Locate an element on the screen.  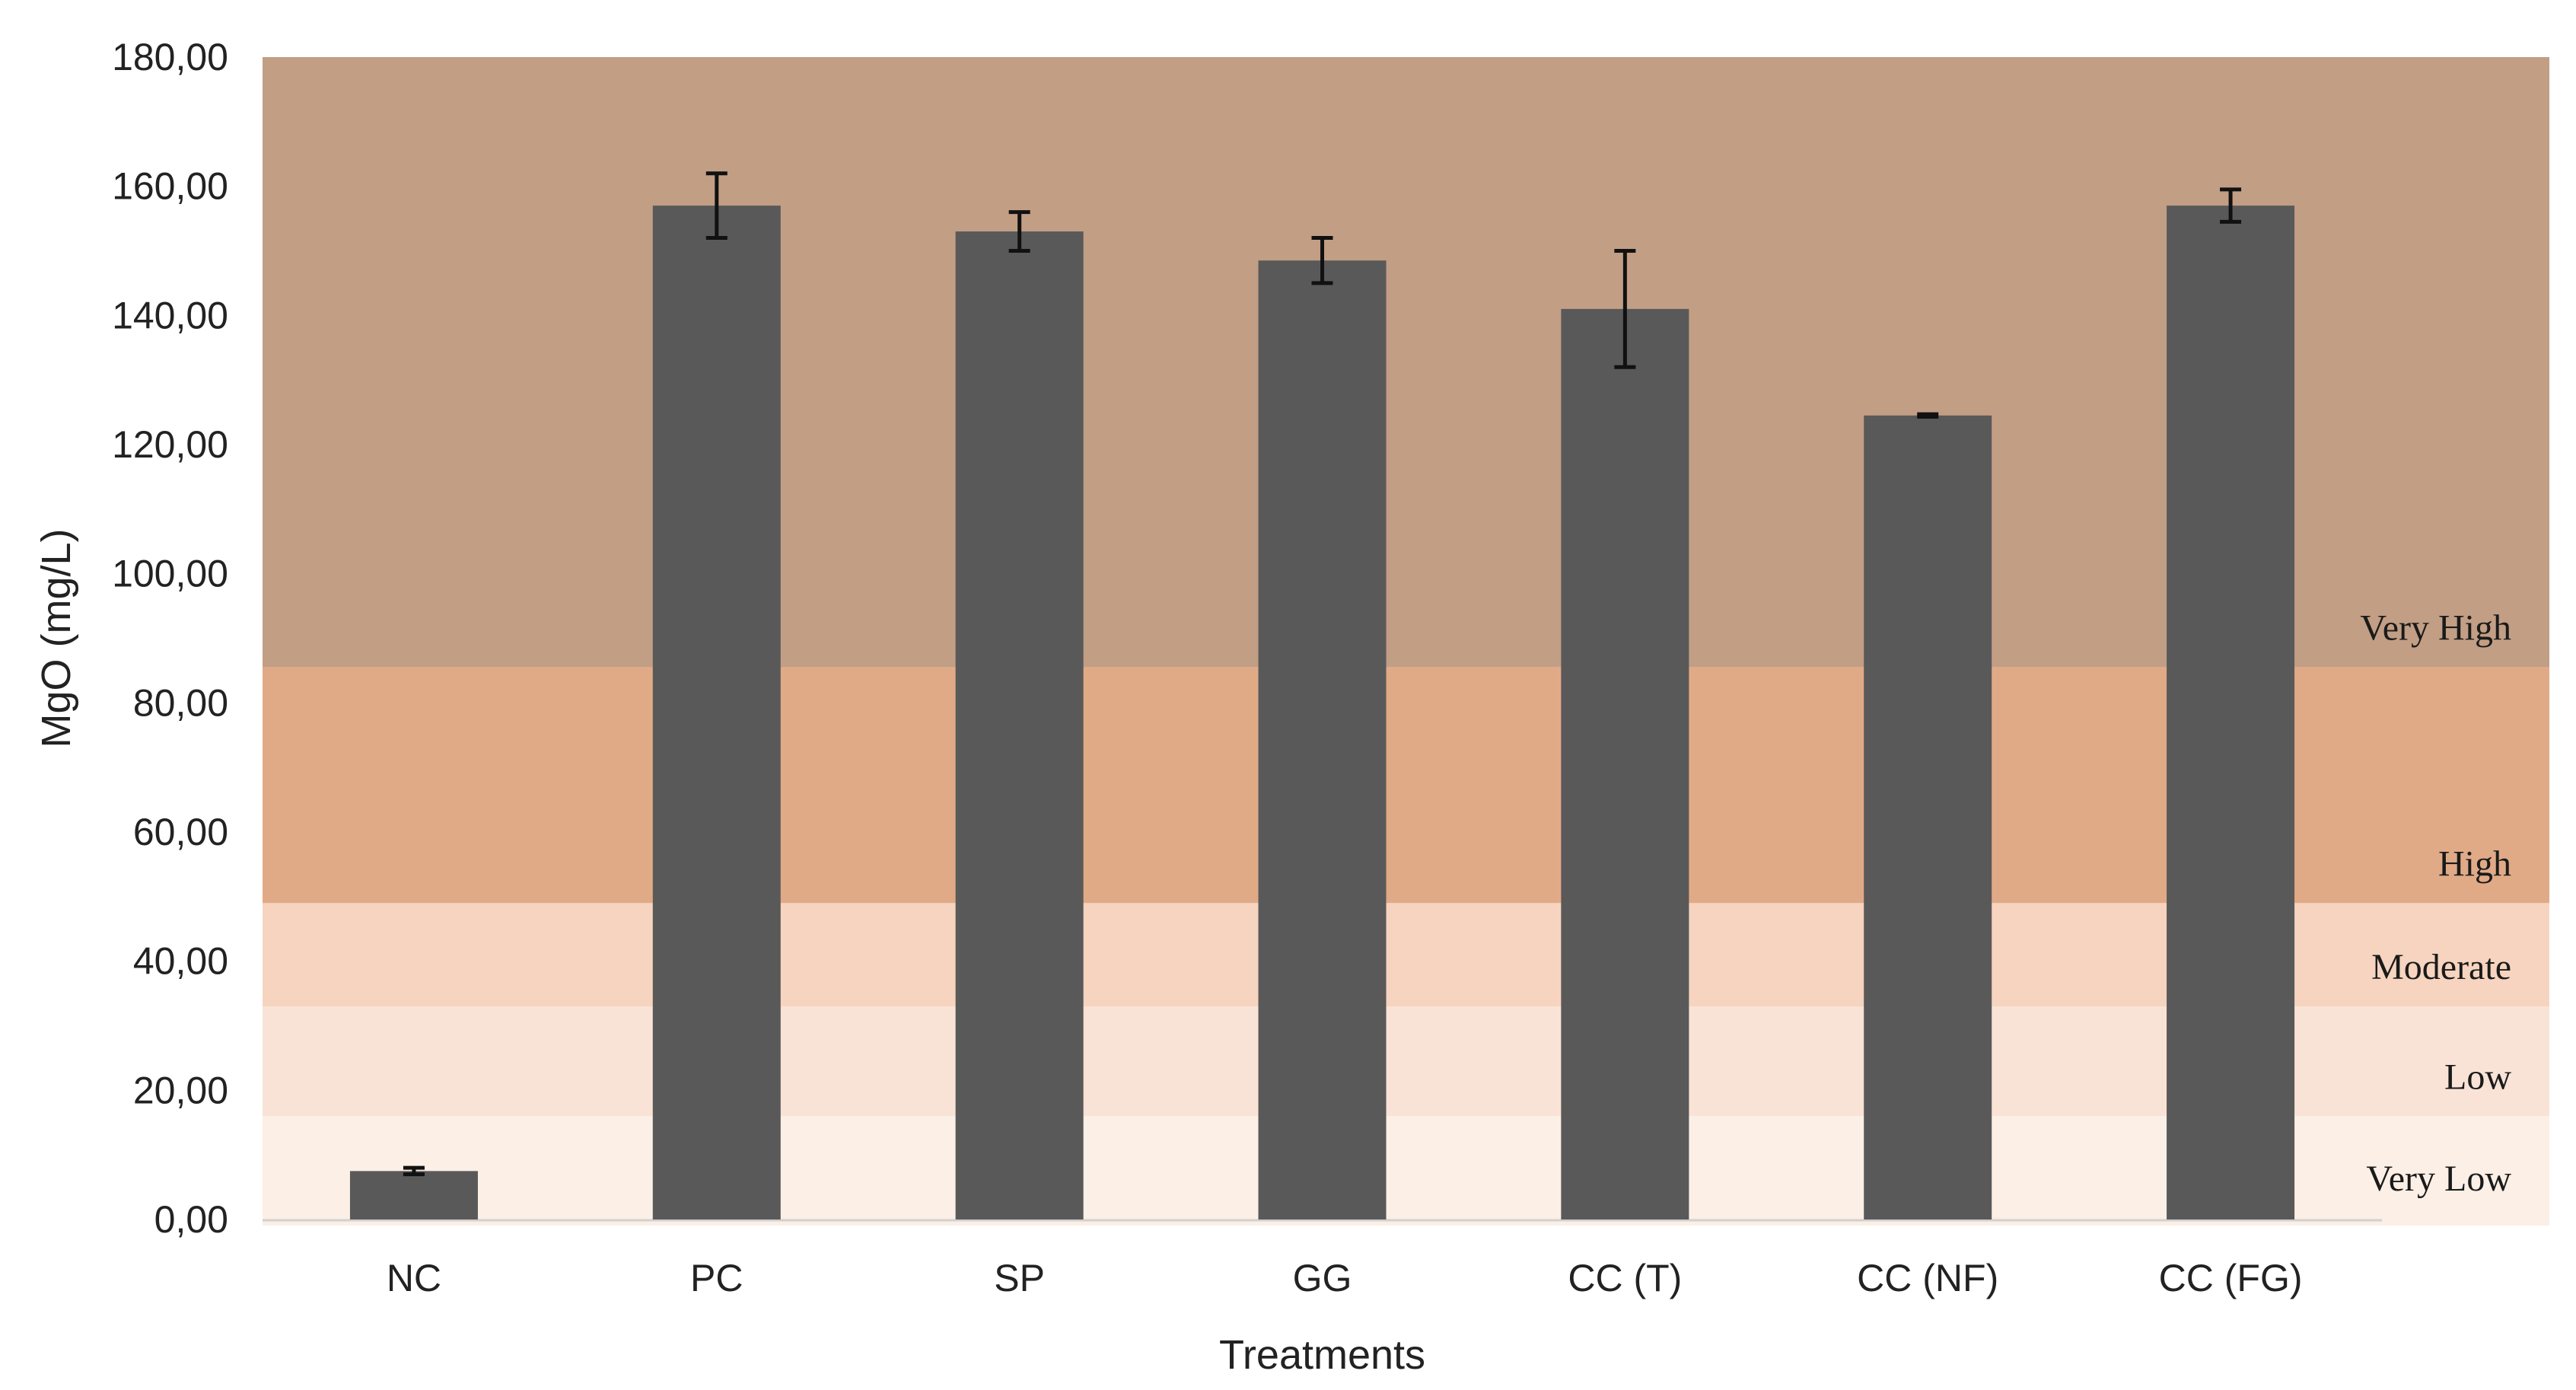
category-labels: NC PC SP GG CC (T) CC (NF) CC (FG) is located at coordinates (1345, 1278).